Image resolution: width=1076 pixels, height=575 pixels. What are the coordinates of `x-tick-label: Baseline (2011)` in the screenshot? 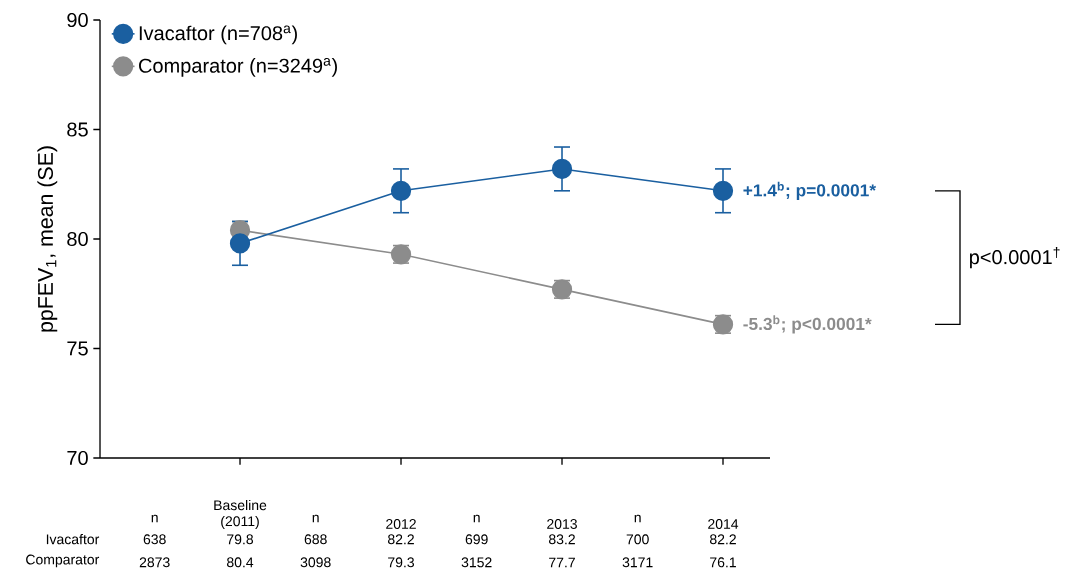 It's located at (240, 514).